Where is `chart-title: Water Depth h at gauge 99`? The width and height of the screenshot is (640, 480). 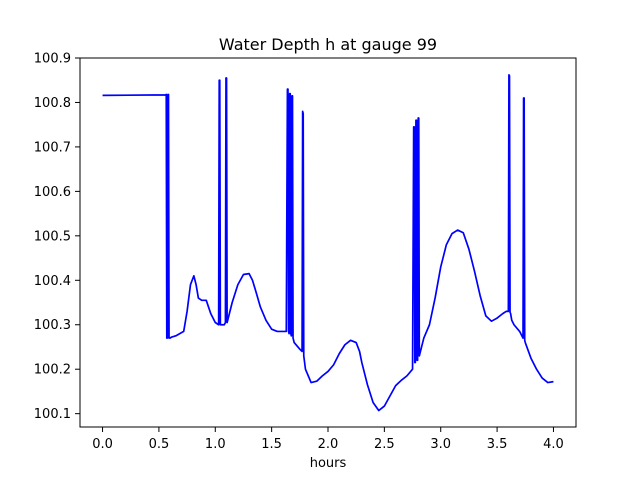
chart-title: Water Depth h at gauge 99 is located at coordinates (328, 44).